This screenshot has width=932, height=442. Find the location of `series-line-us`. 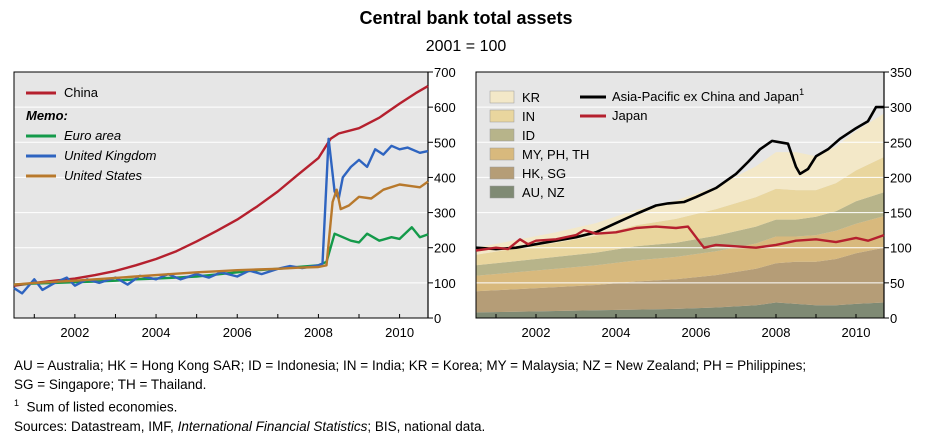

series-line-us is located at coordinates (221, 233).